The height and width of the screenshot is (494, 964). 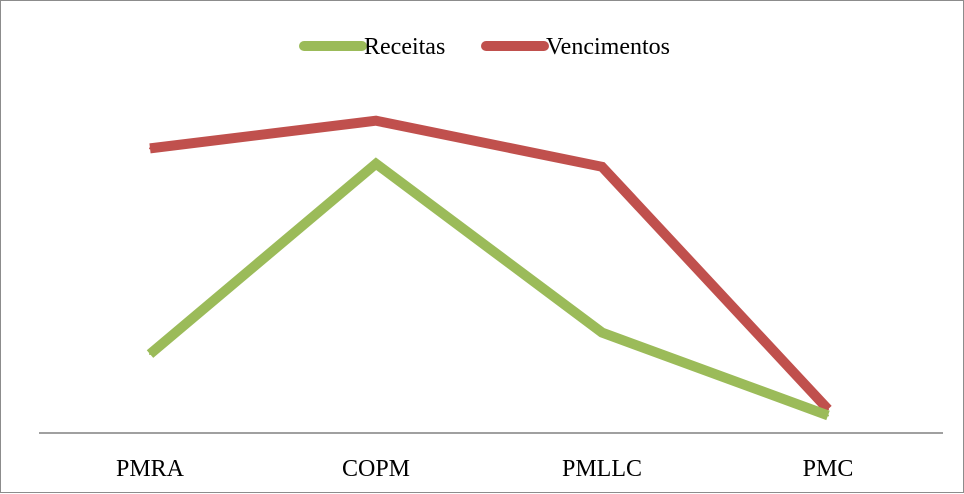 What do you see at coordinates (376, 120) in the screenshot?
I see `data-point-vencimentos-copm` at bounding box center [376, 120].